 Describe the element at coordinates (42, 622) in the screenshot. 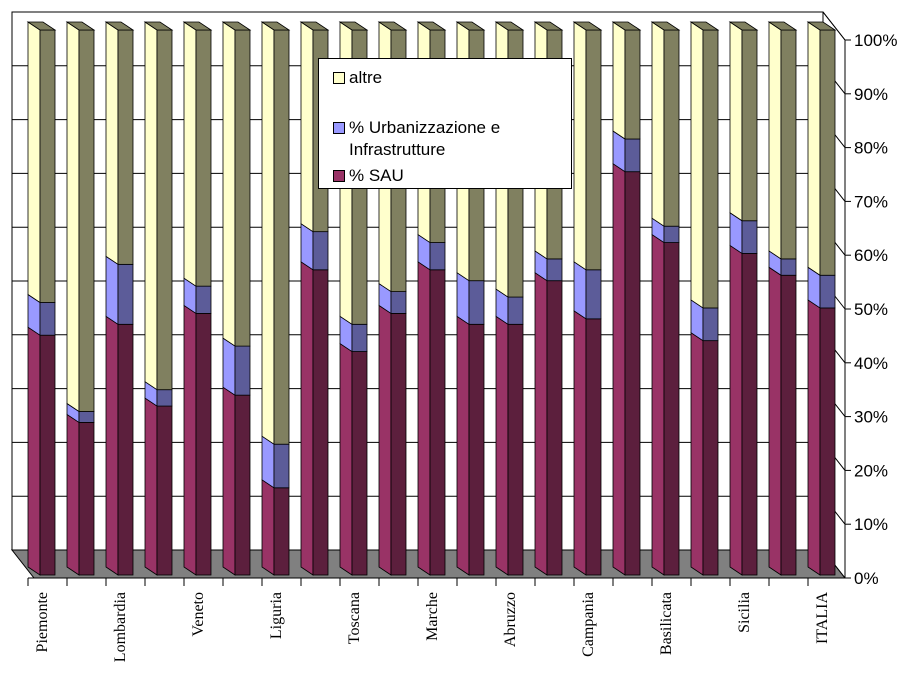

I see `x-tick-label: Piemonte` at that location.